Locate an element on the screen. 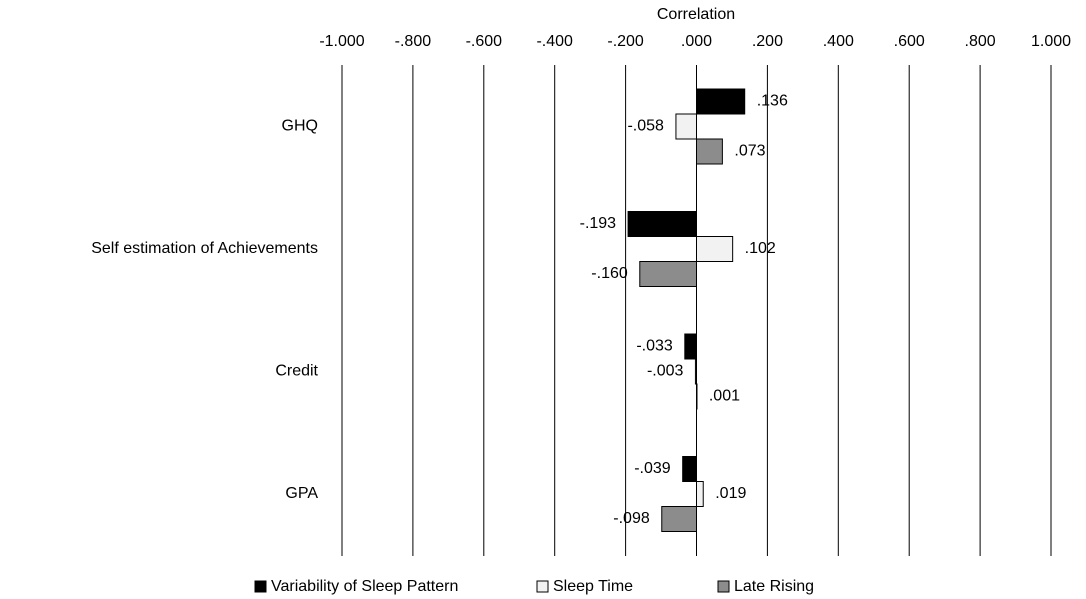  x-tick-label: .200 is located at coordinates (767, 41).